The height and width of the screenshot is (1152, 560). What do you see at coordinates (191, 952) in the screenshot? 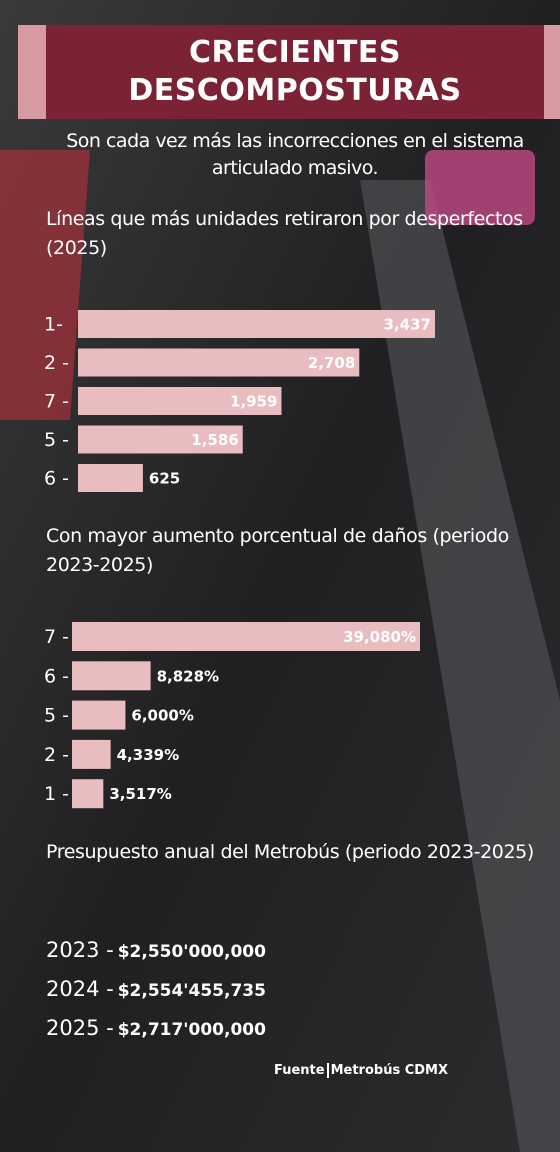
I see `budget-amount: $2,550'000,000` at bounding box center [191, 952].